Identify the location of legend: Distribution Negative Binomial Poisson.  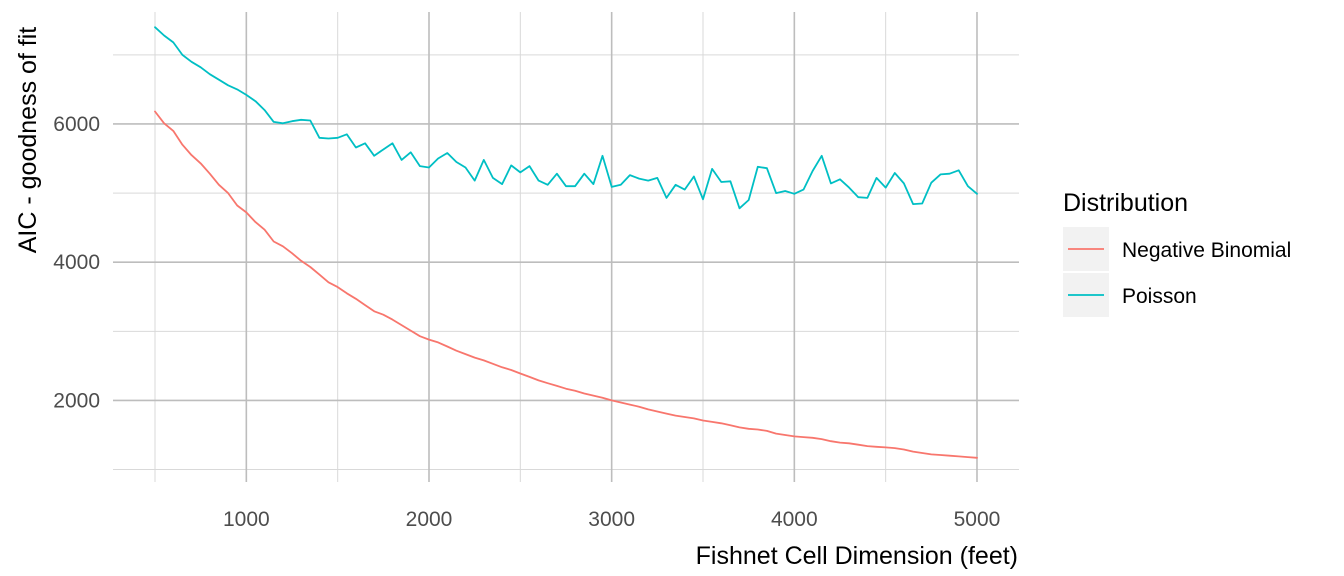
(1177, 253).